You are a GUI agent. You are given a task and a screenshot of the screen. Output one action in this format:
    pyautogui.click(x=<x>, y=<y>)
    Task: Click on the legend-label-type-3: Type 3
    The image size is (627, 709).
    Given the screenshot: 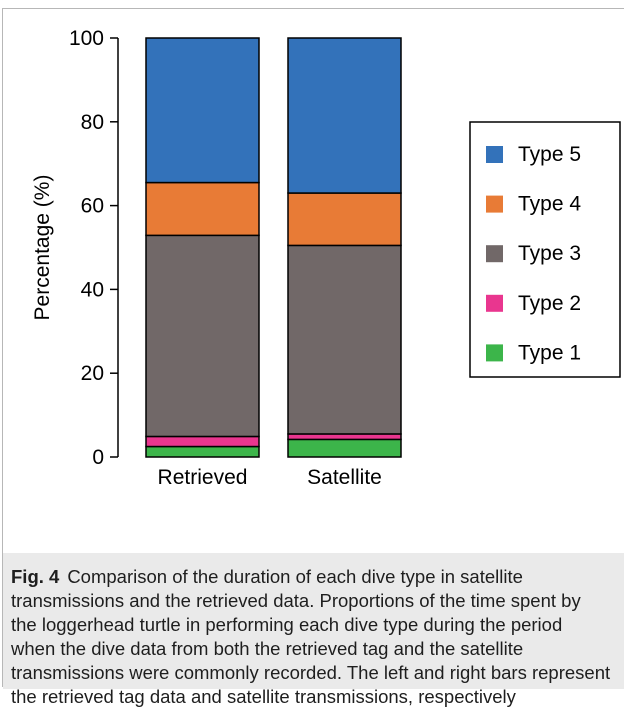 What is the action you would take?
    pyautogui.click(x=549, y=253)
    